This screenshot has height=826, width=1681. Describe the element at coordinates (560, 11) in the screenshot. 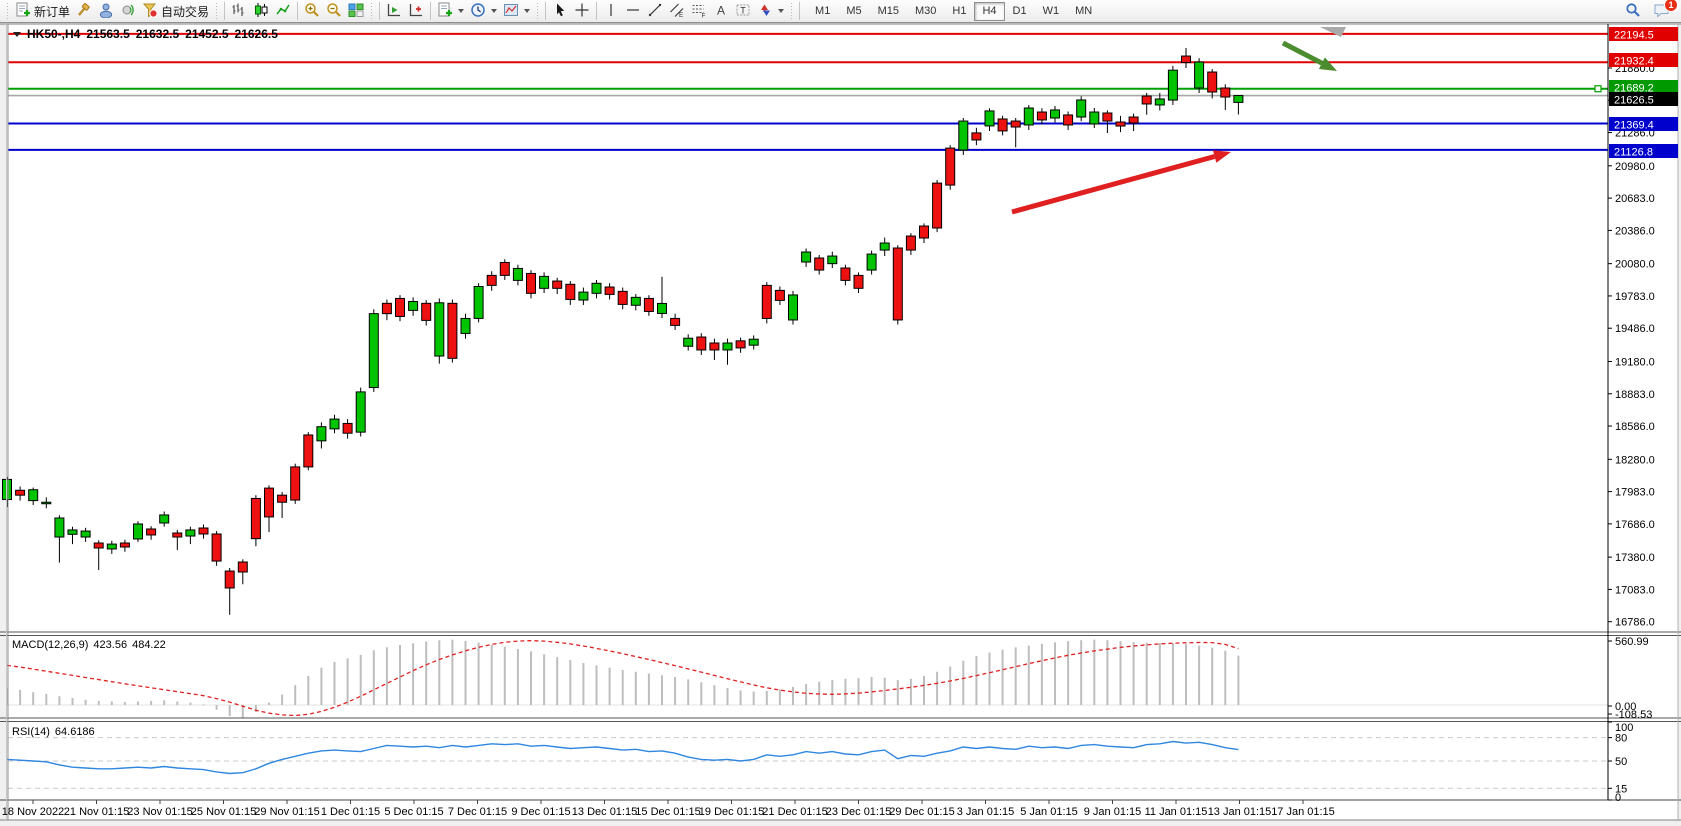

I see `cursor-tool-button` at that location.